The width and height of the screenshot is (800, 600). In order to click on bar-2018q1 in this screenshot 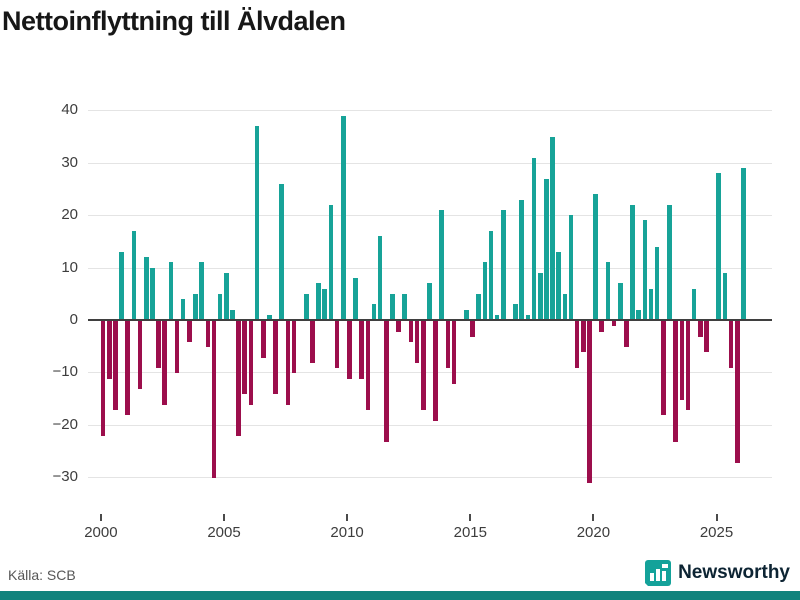, I will do `click(546, 249)`.